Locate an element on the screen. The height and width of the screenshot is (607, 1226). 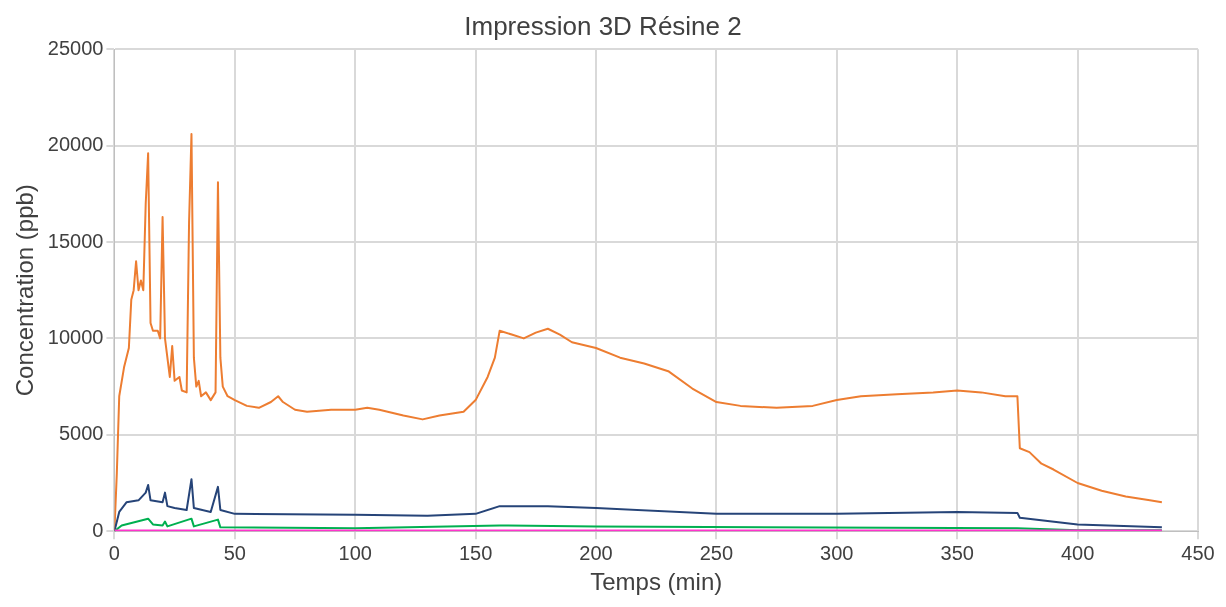
x-tick-label: 150 is located at coordinates (475, 552).